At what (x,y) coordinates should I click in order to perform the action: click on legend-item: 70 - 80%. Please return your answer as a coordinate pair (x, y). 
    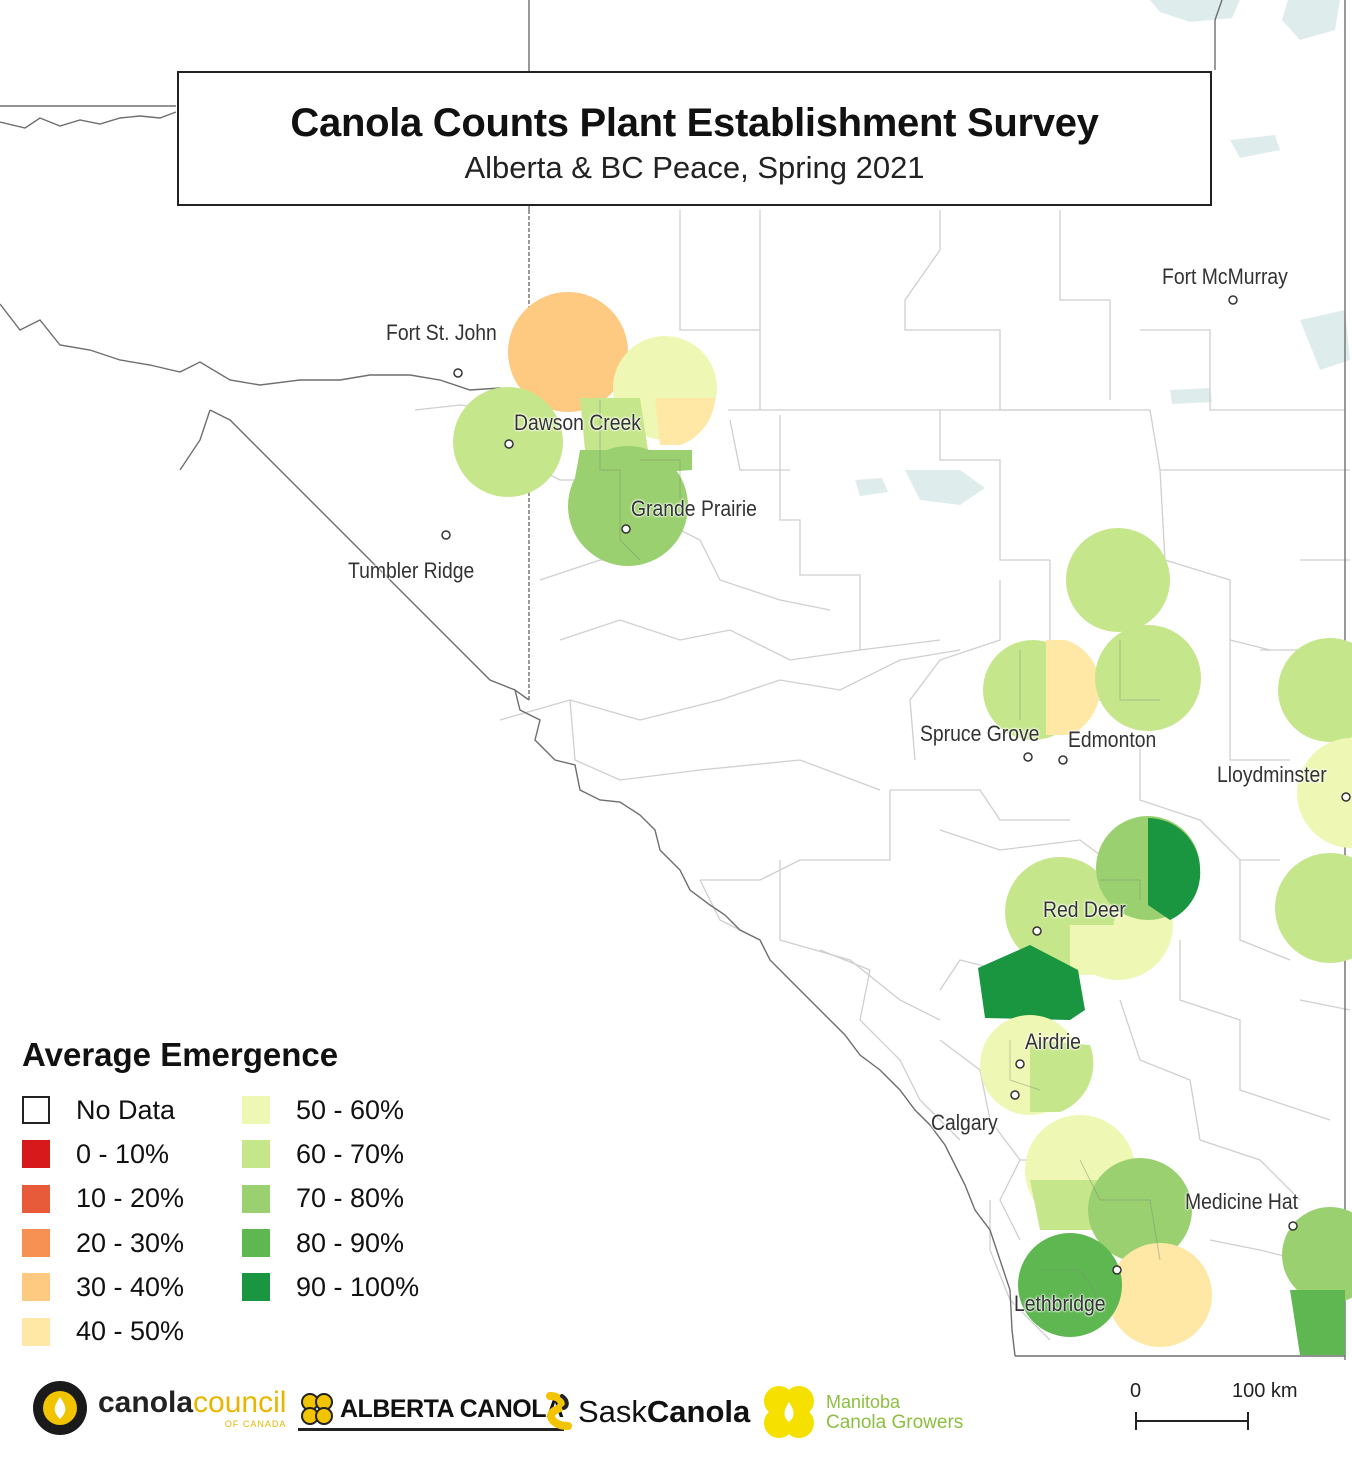
    Looking at the image, I should click on (352, 1199).